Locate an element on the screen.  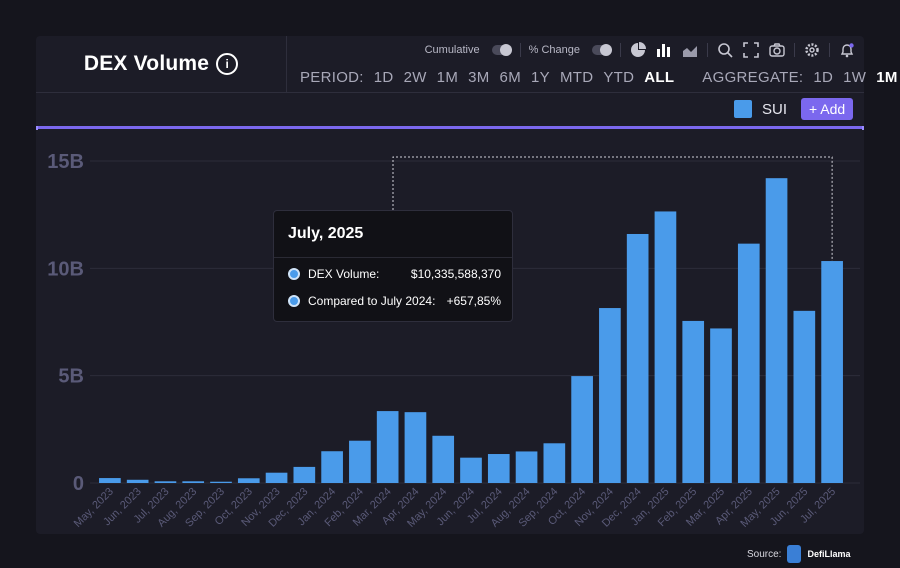
bar-may-2024 is located at coordinates (443, 459).